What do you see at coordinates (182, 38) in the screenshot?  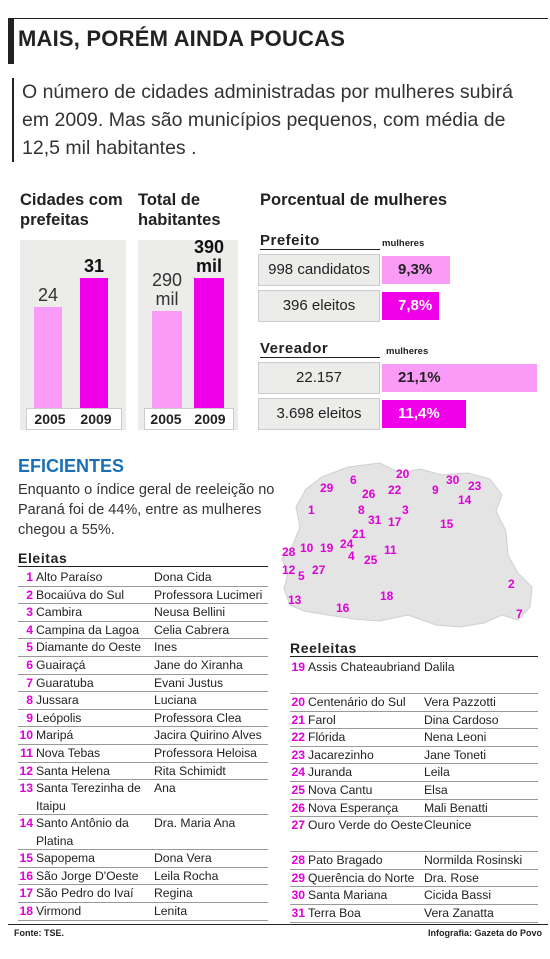 I see `page-title: MAIS, PORÉM AINDA POUCAS` at bounding box center [182, 38].